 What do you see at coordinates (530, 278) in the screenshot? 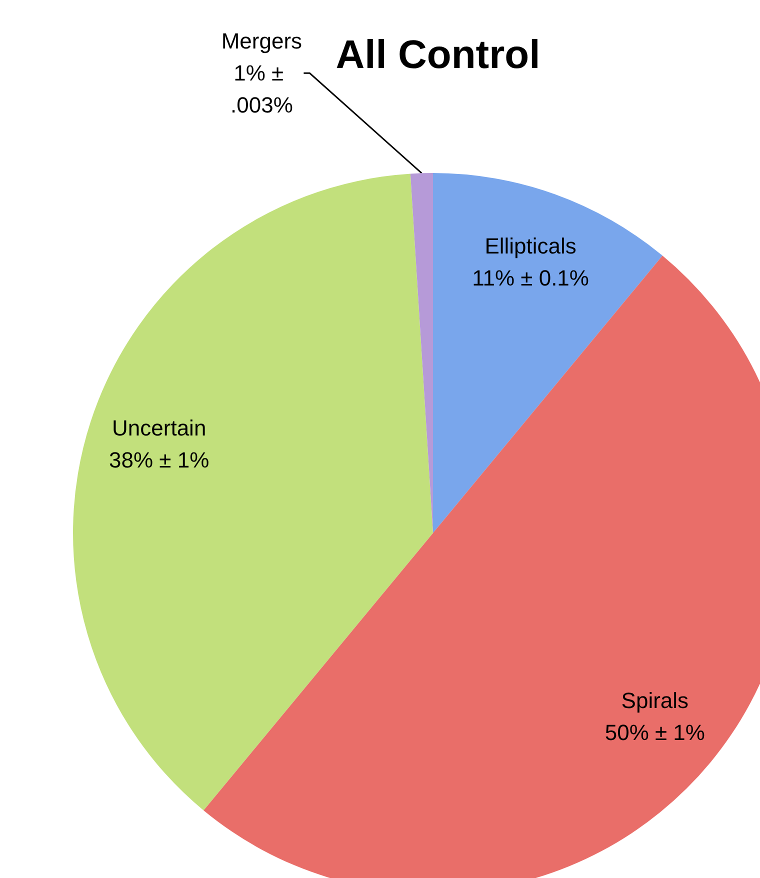
I see `data-label: 11% ± 0.1%` at bounding box center [530, 278].